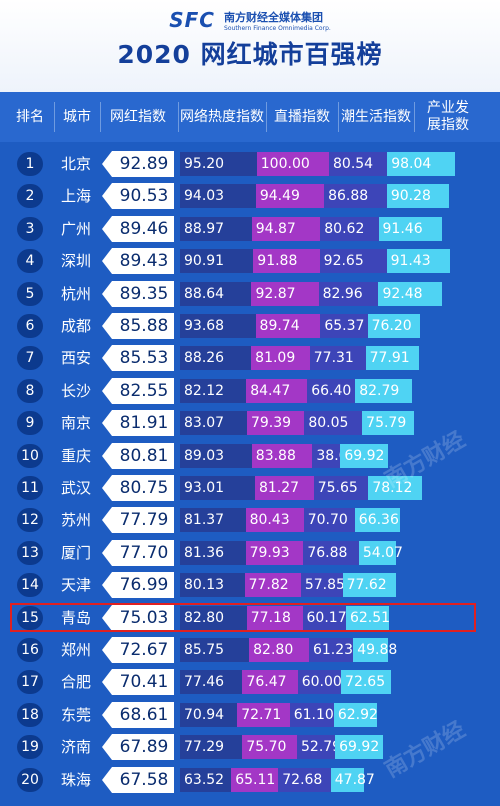 The image size is (500, 806). I want to click on bar-online: 82.80, so click(213, 617).